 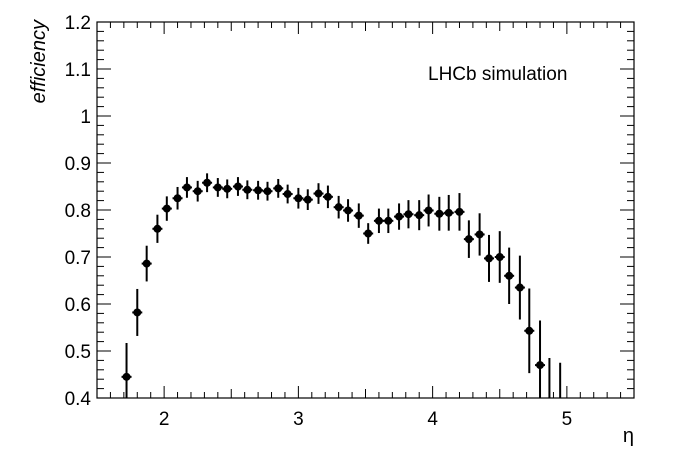 What do you see at coordinates (78, 164) in the screenshot?
I see `y-tick-label: 0.9` at bounding box center [78, 164].